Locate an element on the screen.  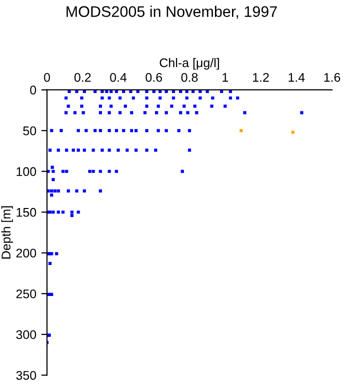
x-tick-label: 0.2 is located at coordinates (82, 77).